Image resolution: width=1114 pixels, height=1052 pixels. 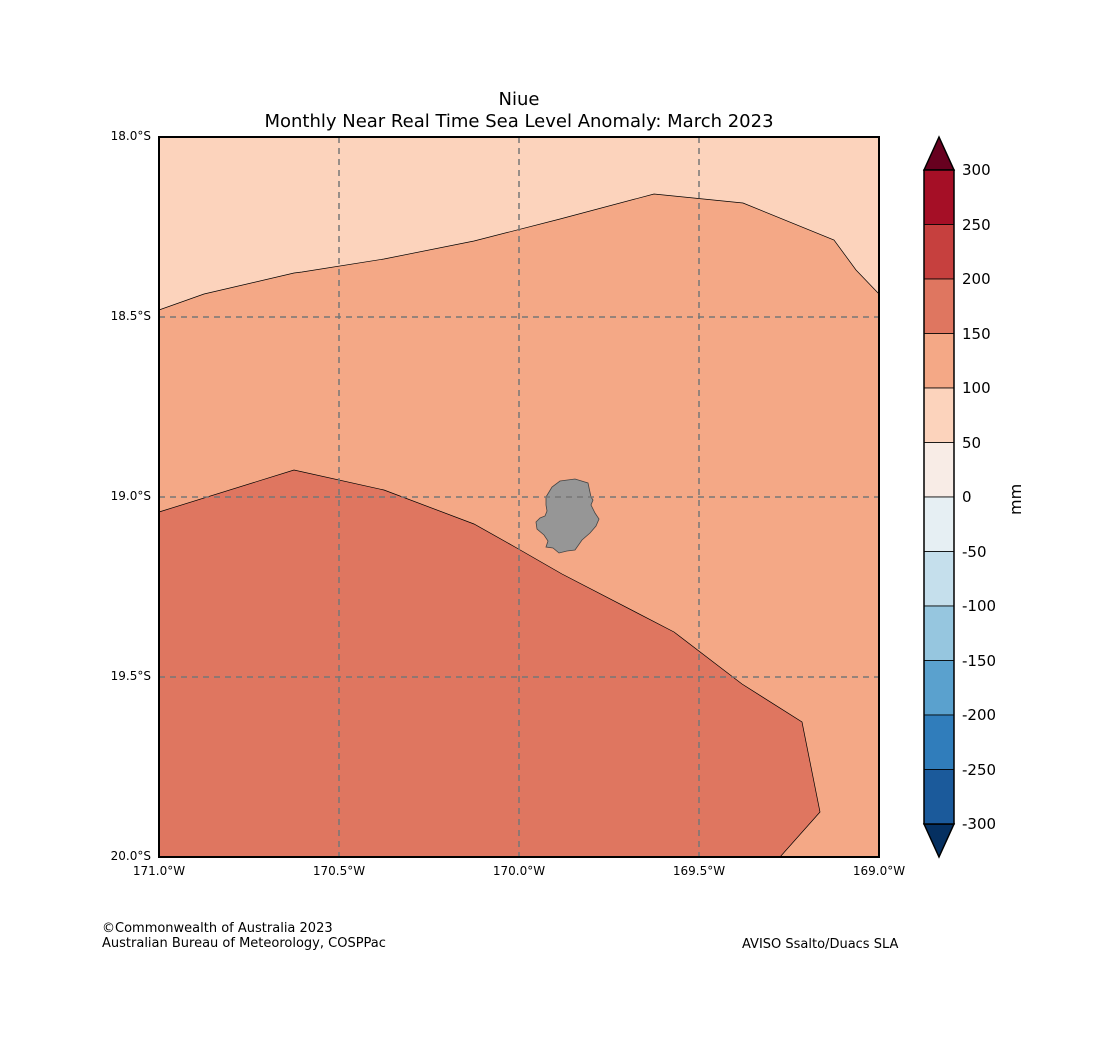 I want to click on copyright-text: ©Commonwealth of Australia 2023, so click(x=217, y=928).